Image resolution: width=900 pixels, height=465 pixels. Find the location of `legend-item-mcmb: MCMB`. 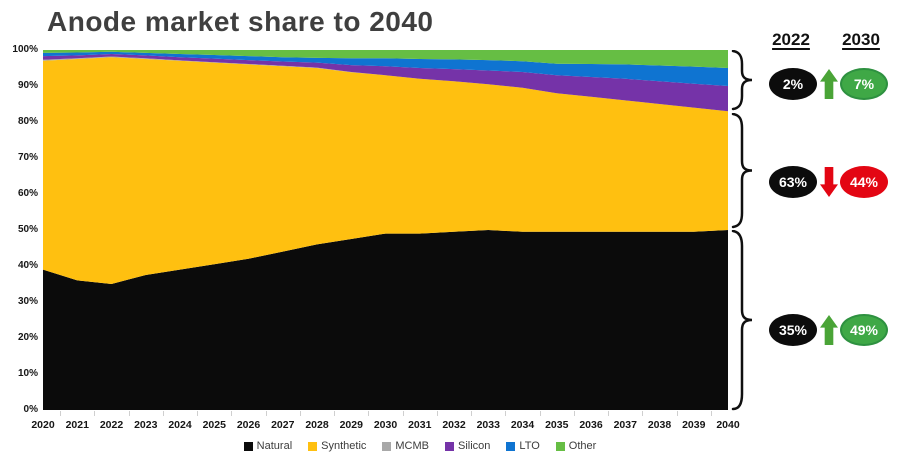

legend-item-mcmb: MCMB is located at coordinates (405, 446).